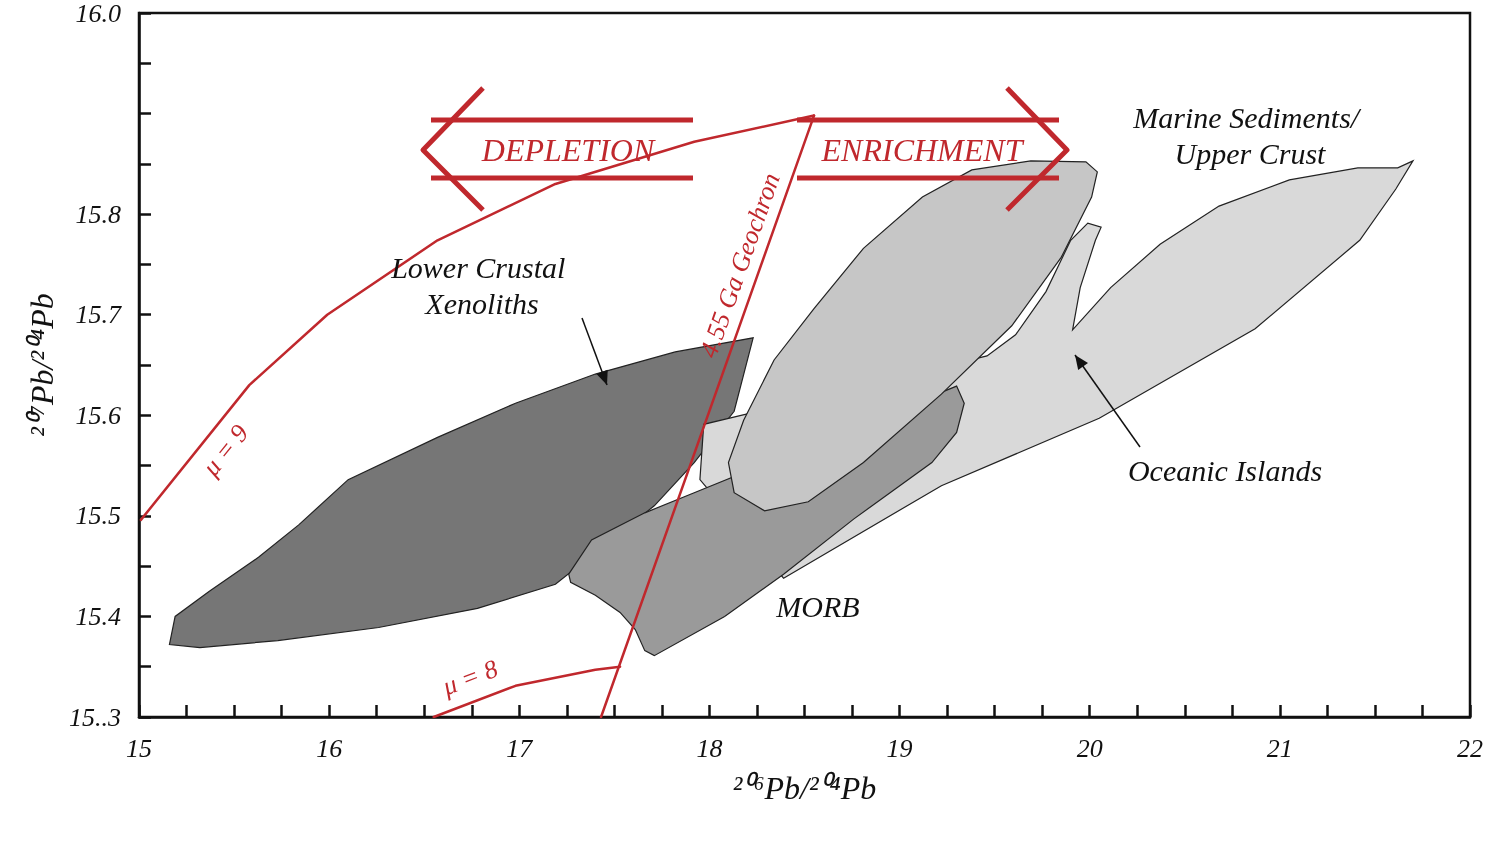 The width and height of the screenshot is (1486, 841). Describe the element at coordinates (98, 315) in the screenshot. I see `y-tick-label: 15.7` at that location.